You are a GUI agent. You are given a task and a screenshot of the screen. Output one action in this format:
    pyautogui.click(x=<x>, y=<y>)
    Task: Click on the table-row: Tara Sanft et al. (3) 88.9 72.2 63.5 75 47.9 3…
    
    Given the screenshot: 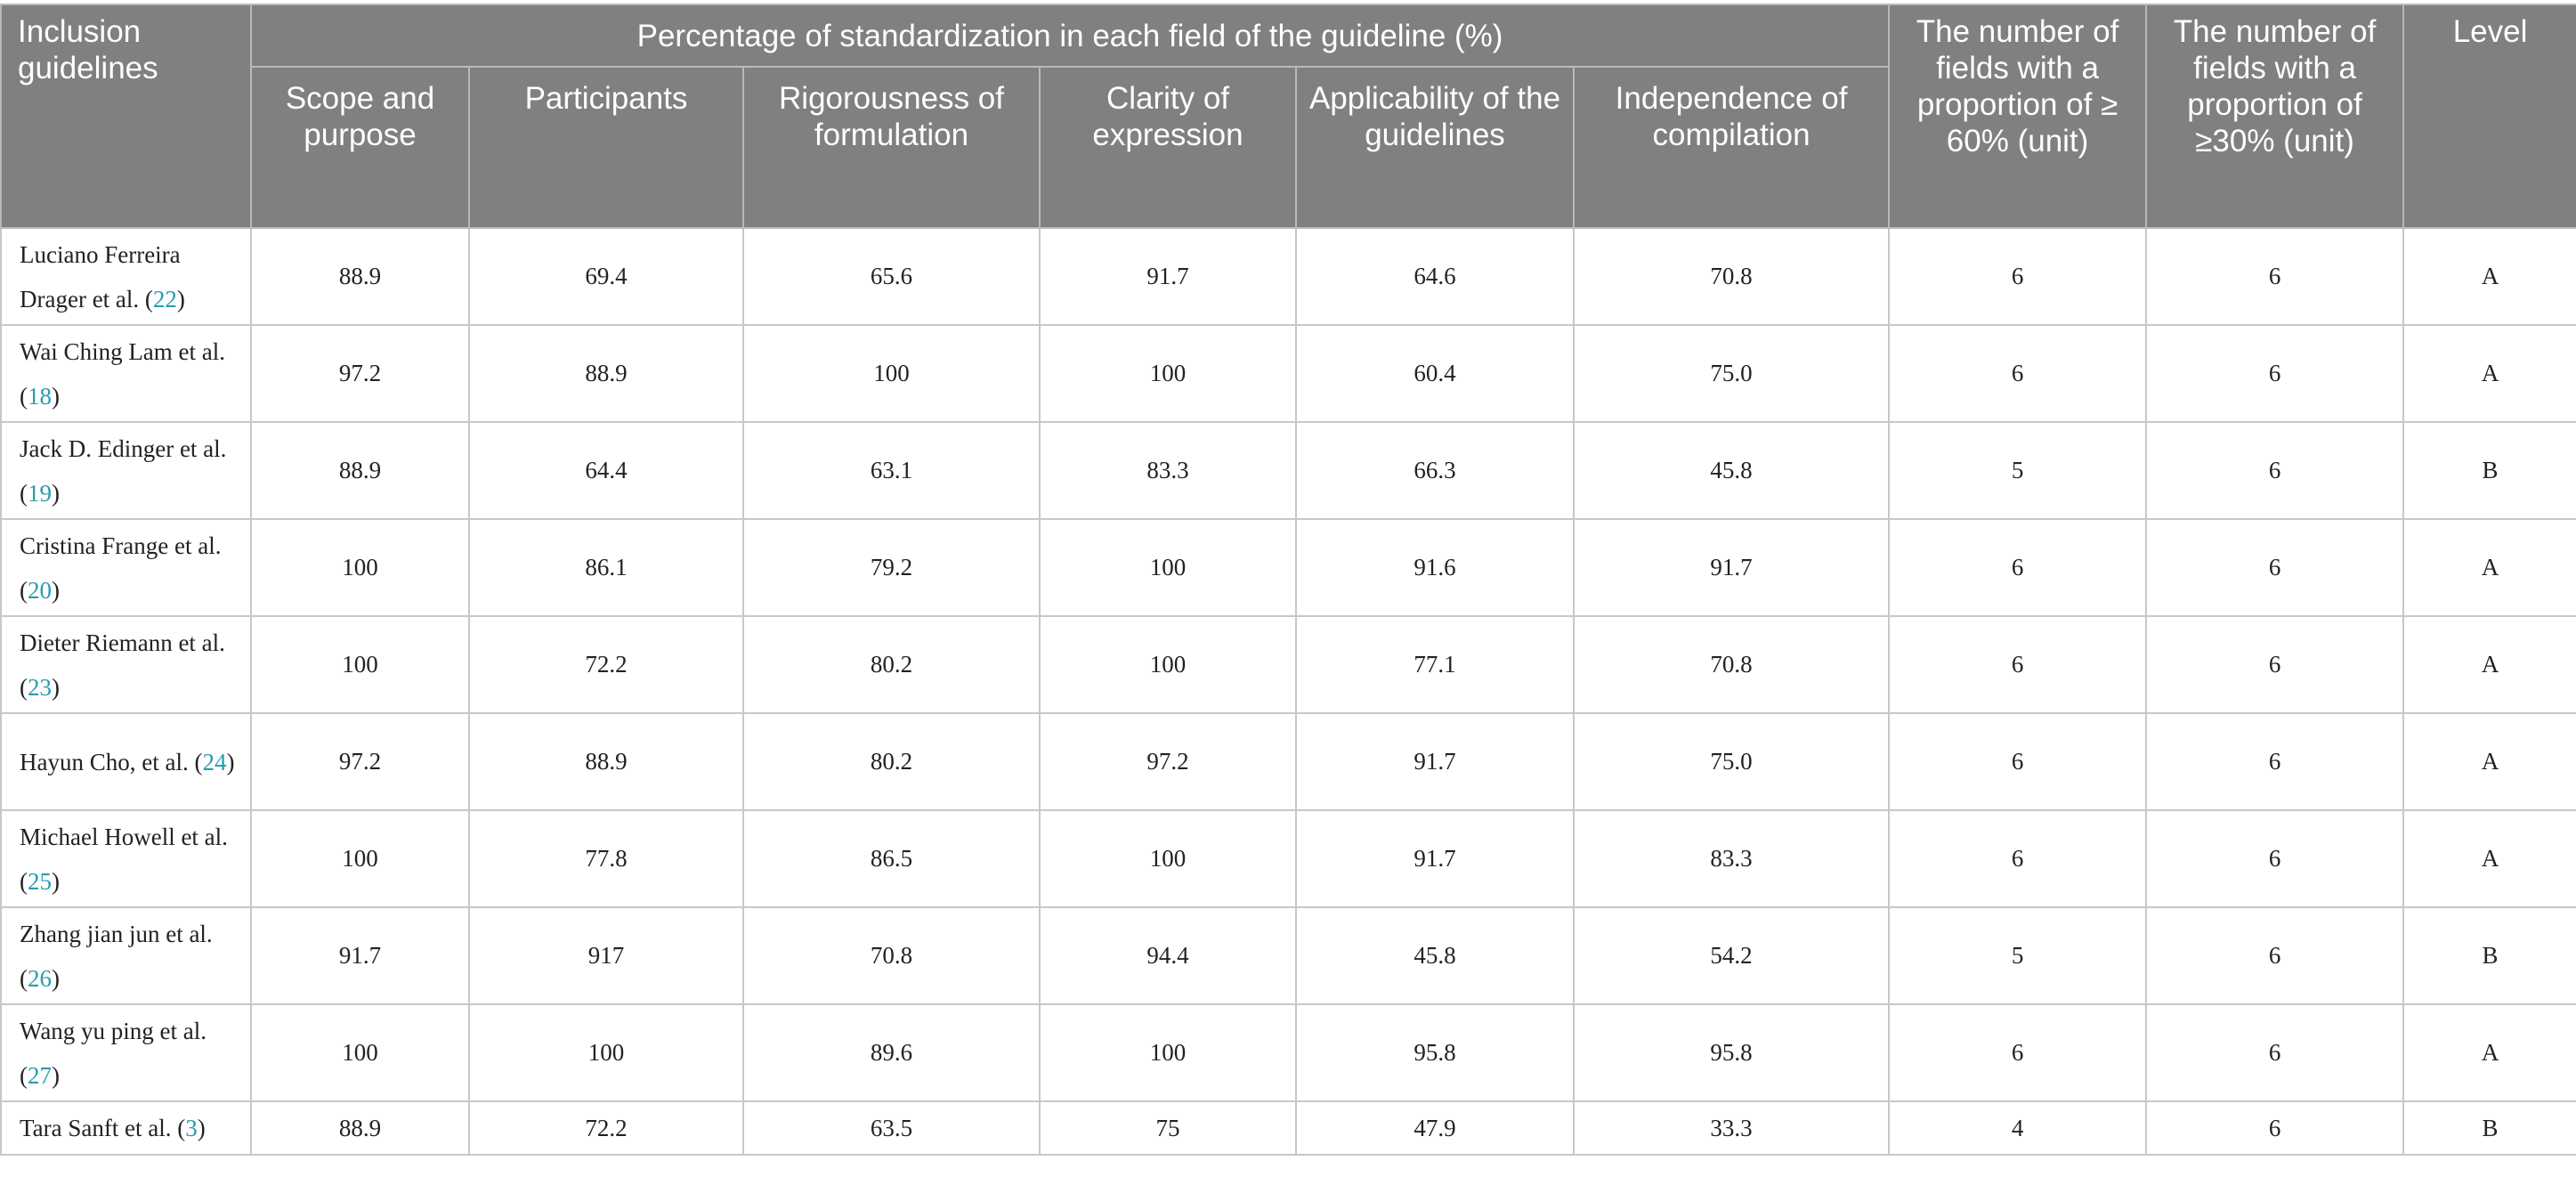 What is the action you would take?
    pyautogui.click(x=1288, y=1128)
    